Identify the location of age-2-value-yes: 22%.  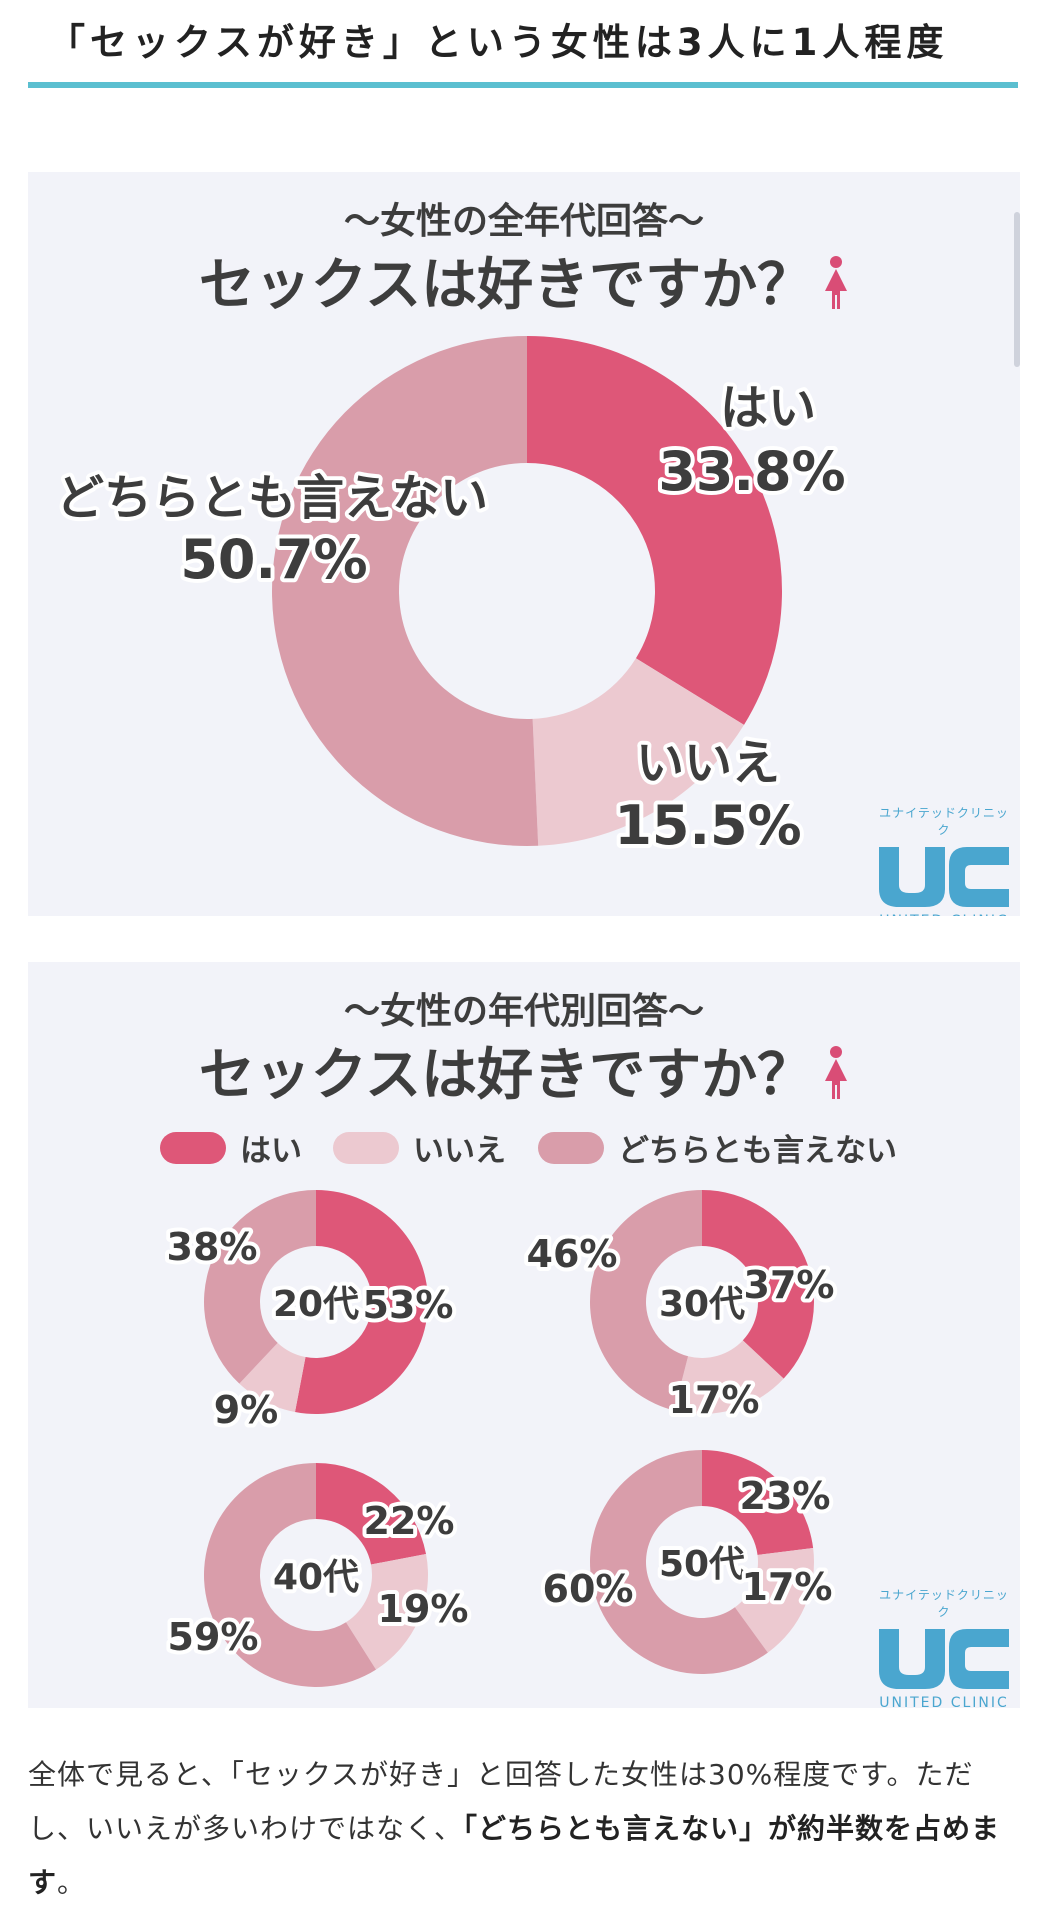
(409, 1521).